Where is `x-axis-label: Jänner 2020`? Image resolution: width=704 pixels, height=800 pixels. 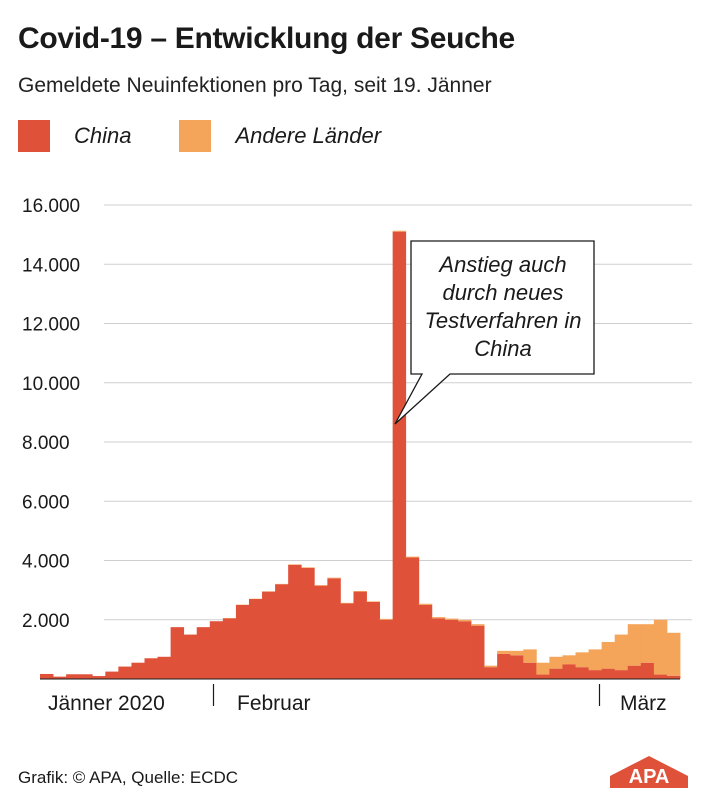
x-axis-label: Jänner 2020 is located at coordinates (106, 703).